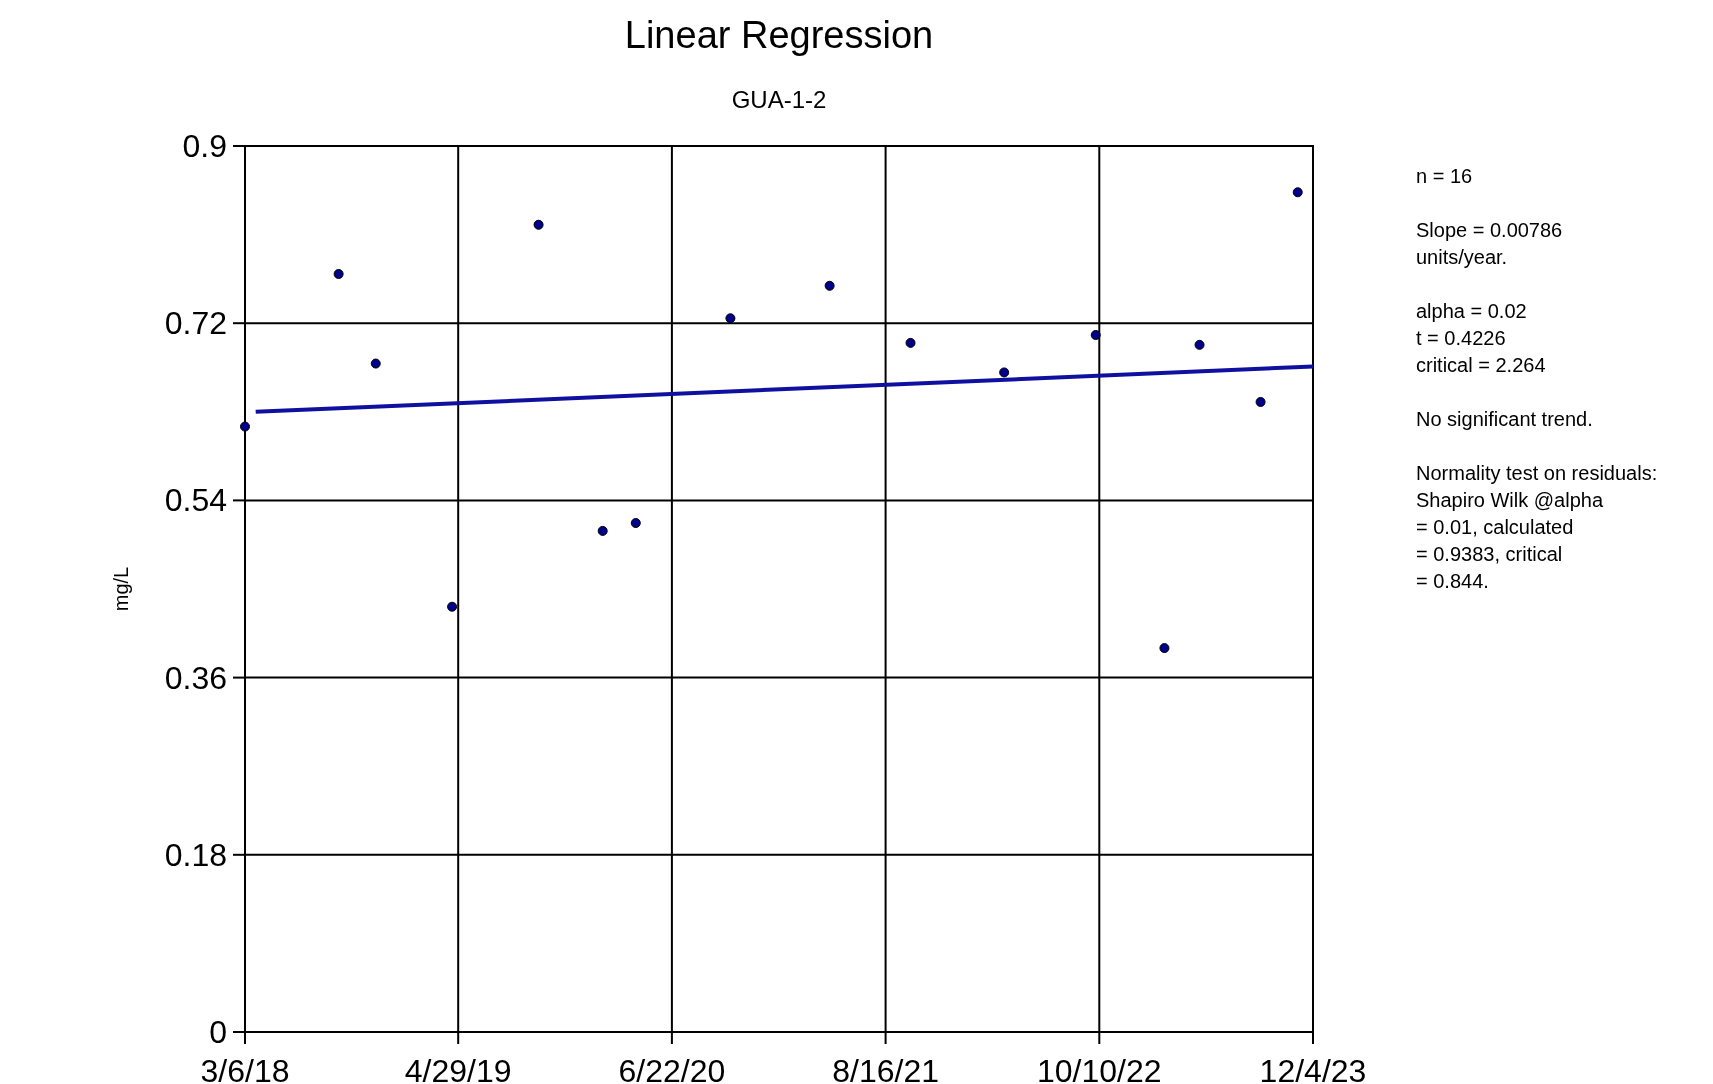  What do you see at coordinates (218, 1032) in the screenshot?
I see `y-tick-label: 0` at bounding box center [218, 1032].